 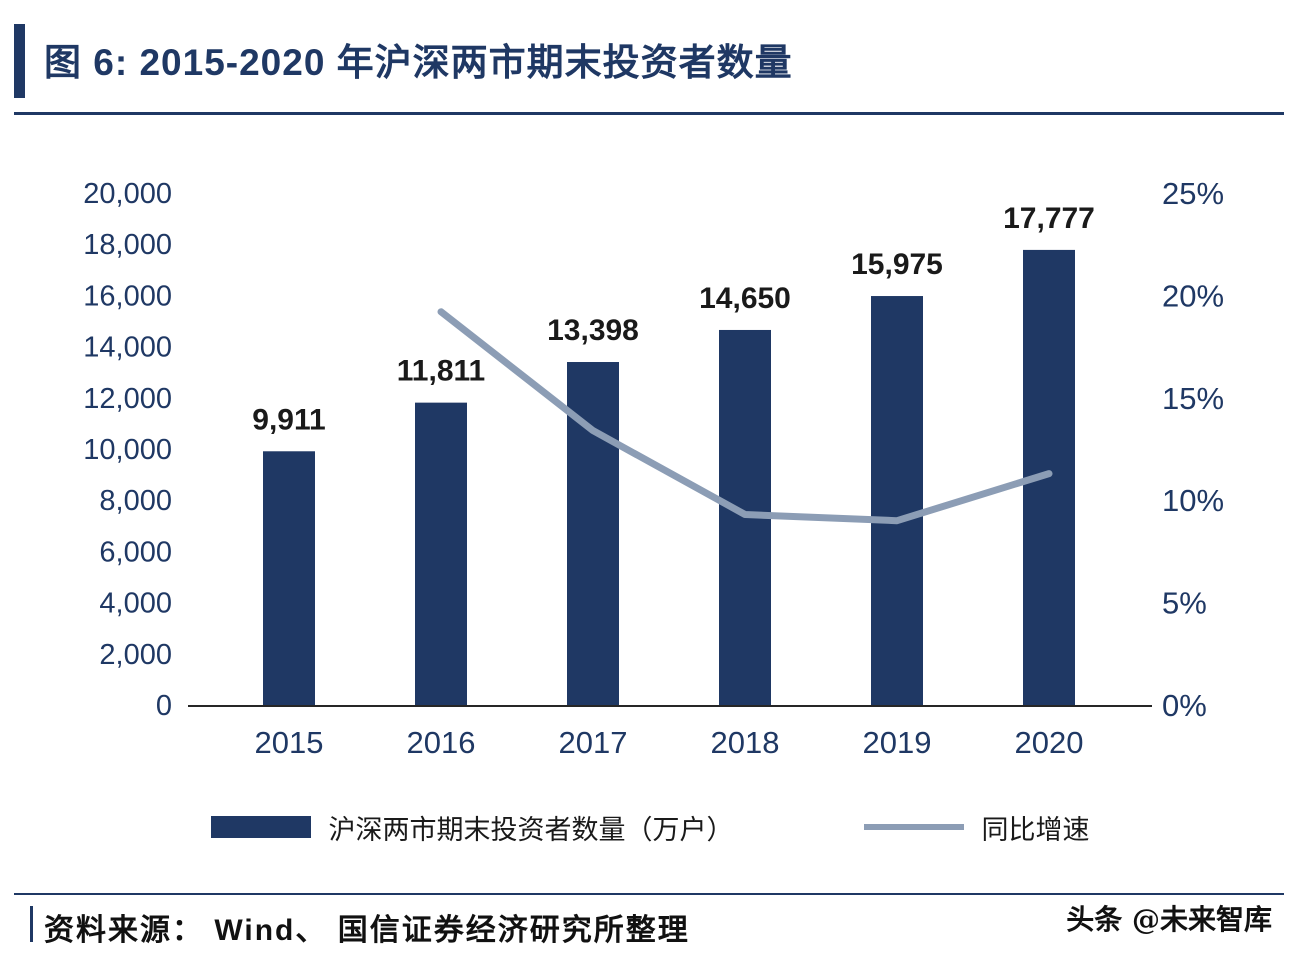 I want to click on left-axis-tick-label: 14,000, so click(x=127, y=348).